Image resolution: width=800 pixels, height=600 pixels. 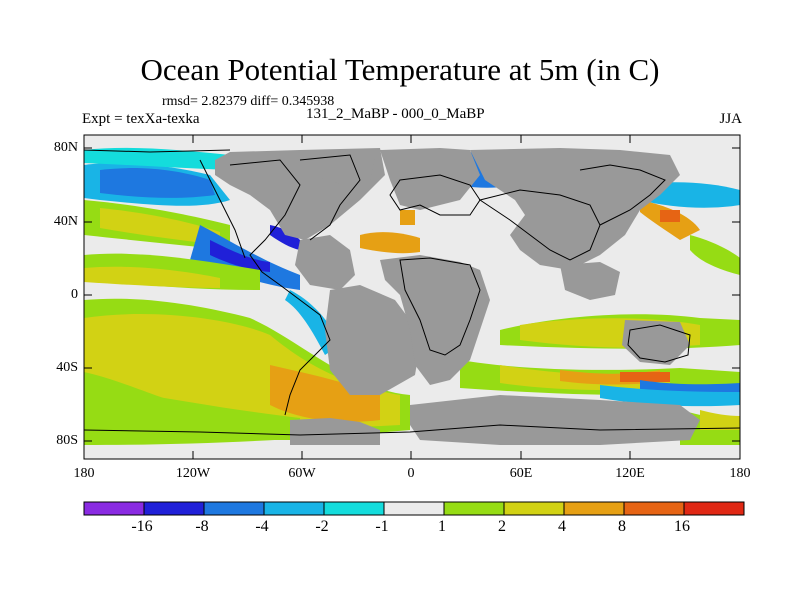 I want to click on experiment-label: Expt = texXa-texka, so click(x=141, y=119).